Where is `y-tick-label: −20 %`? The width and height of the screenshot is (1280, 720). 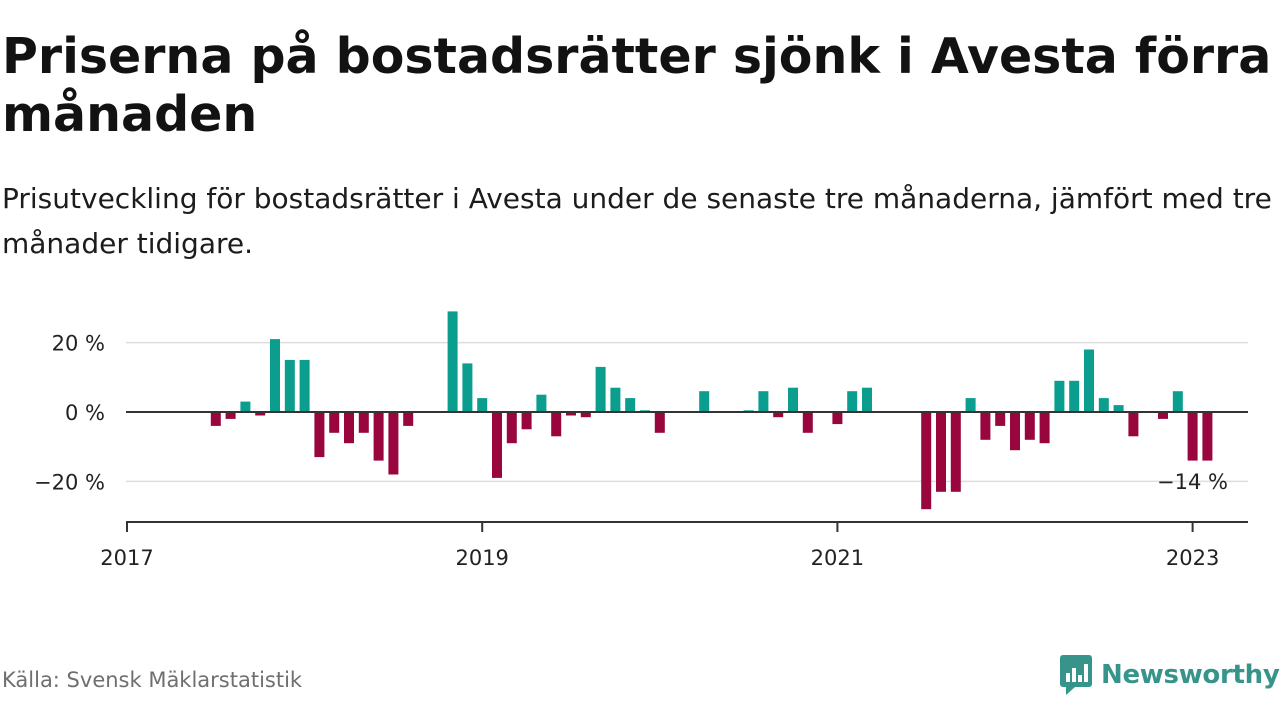
y-tick-label: −20 % is located at coordinates (69, 482).